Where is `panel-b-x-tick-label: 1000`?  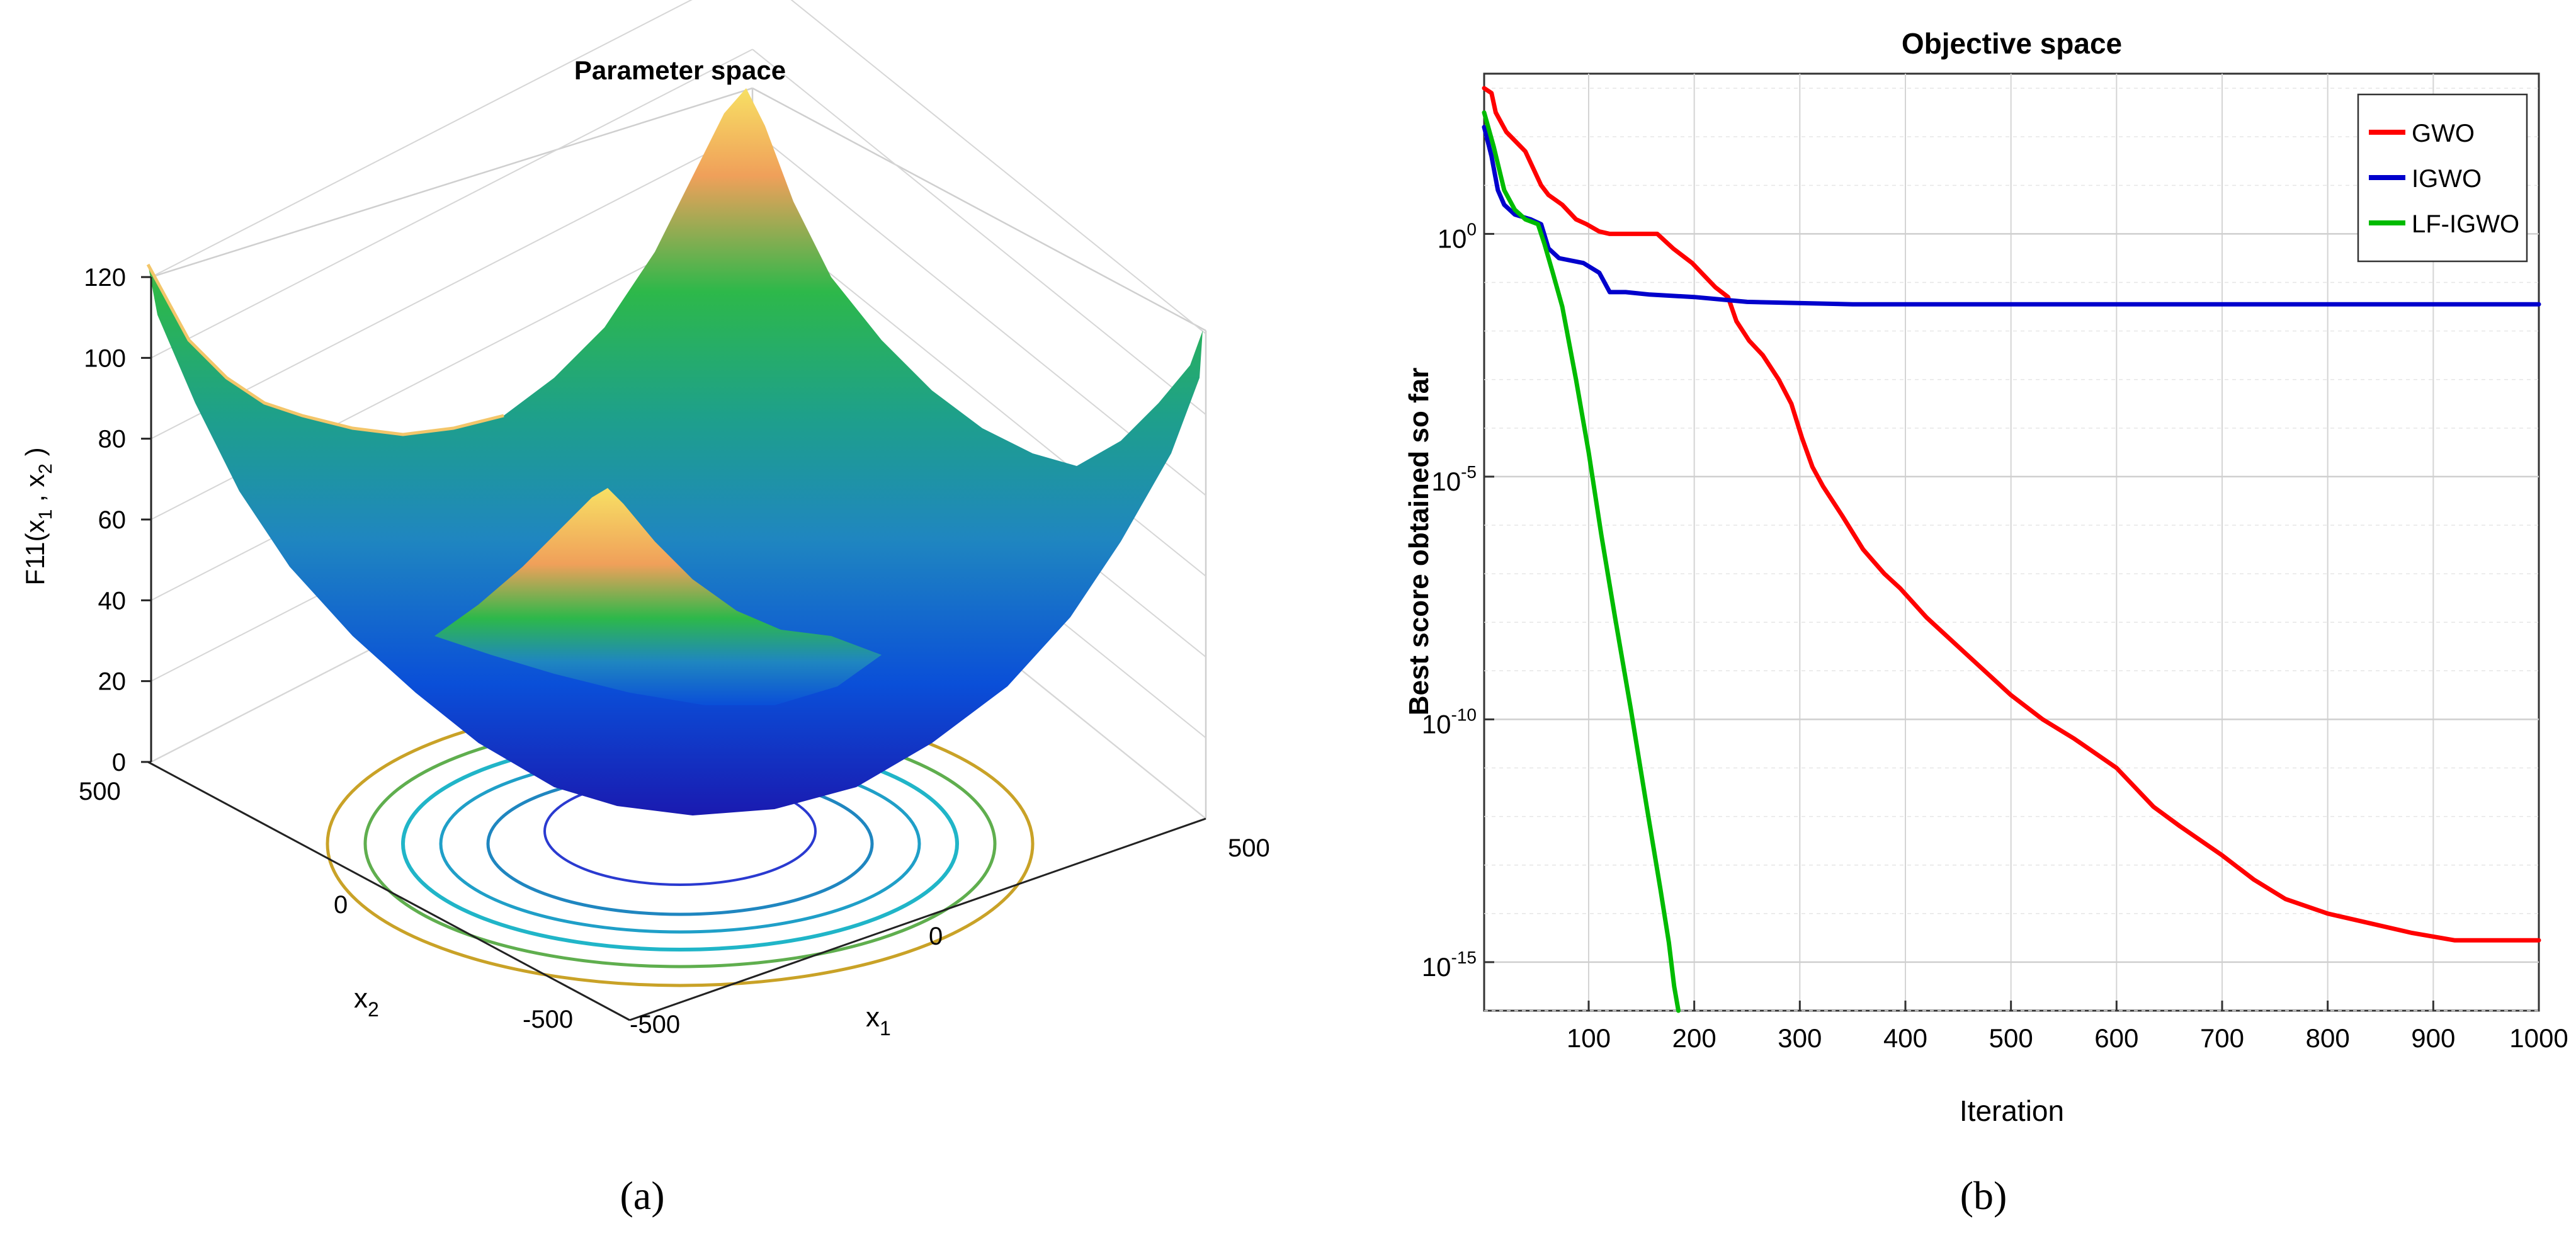 panel-b-x-tick-label: 1000 is located at coordinates (2538, 1038).